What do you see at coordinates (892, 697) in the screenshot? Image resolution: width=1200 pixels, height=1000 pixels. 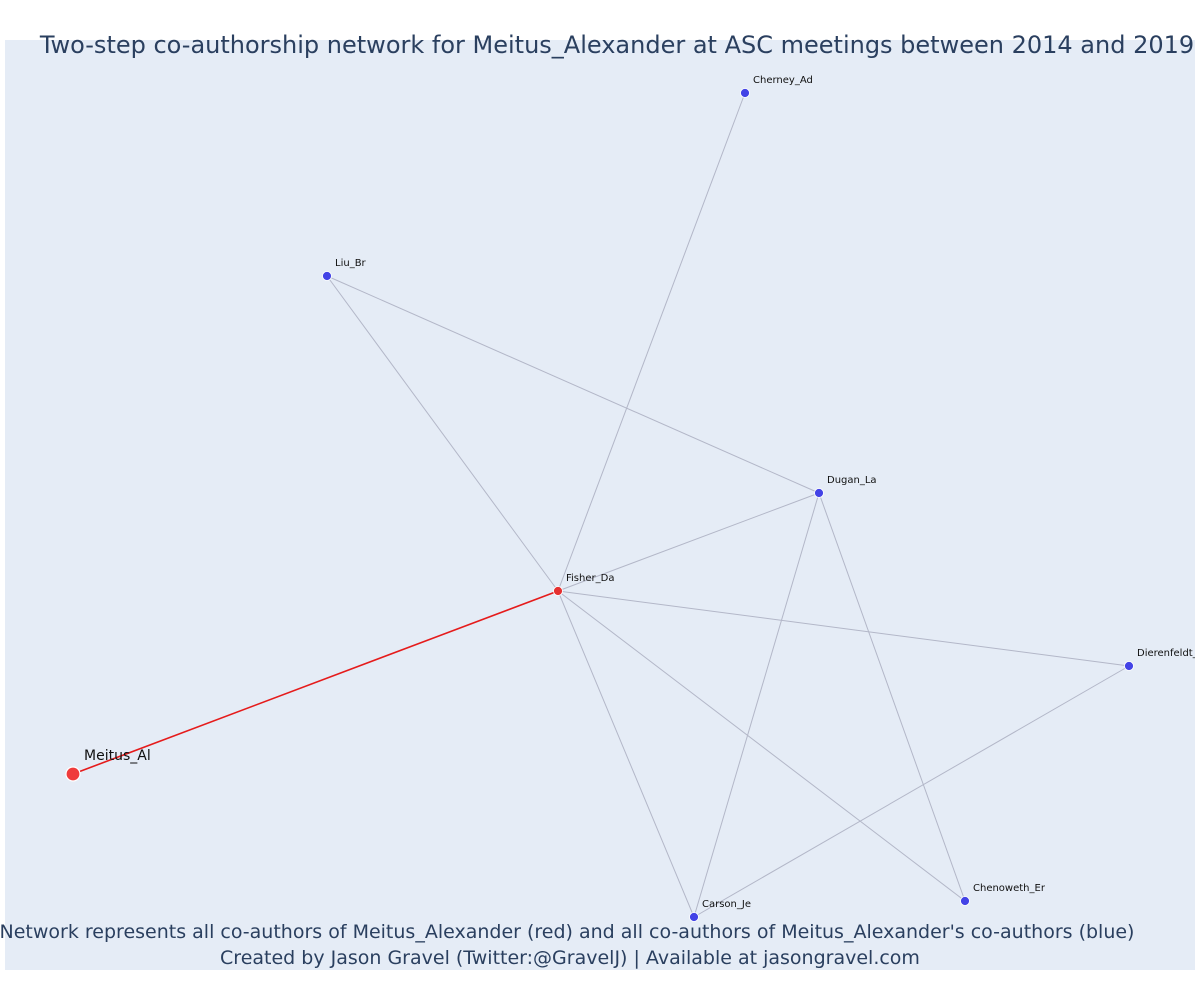 I see `edge-dugan-la-chenoweth-er` at bounding box center [892, 697].